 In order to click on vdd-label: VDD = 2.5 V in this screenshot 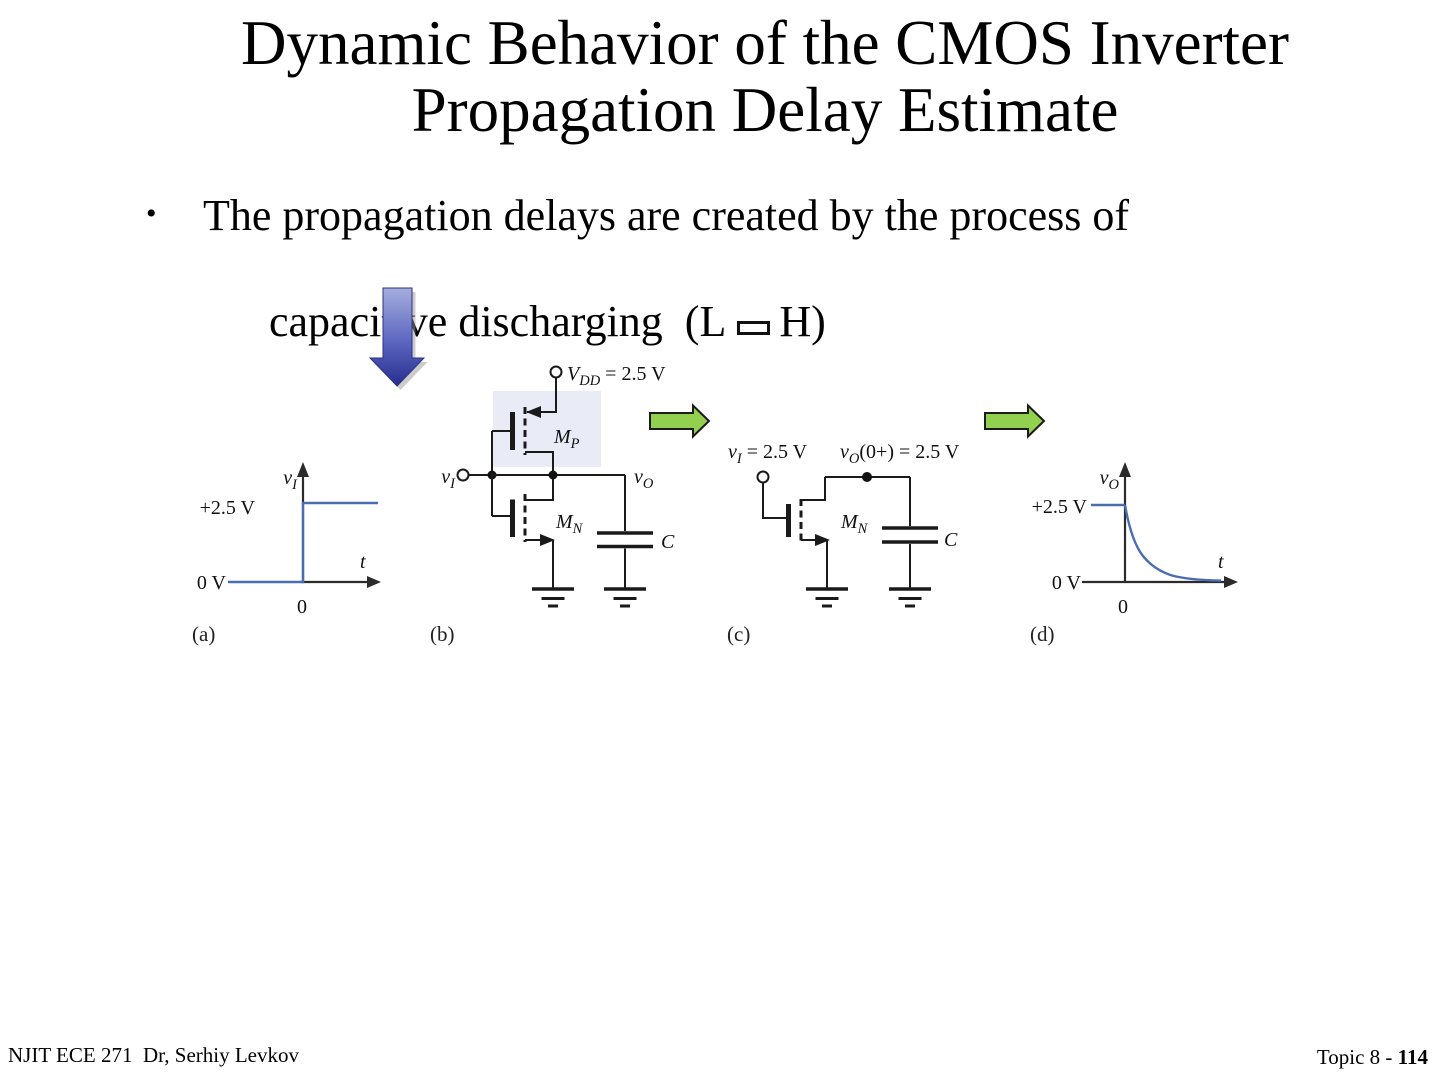, I will do `click(616, 376)`.